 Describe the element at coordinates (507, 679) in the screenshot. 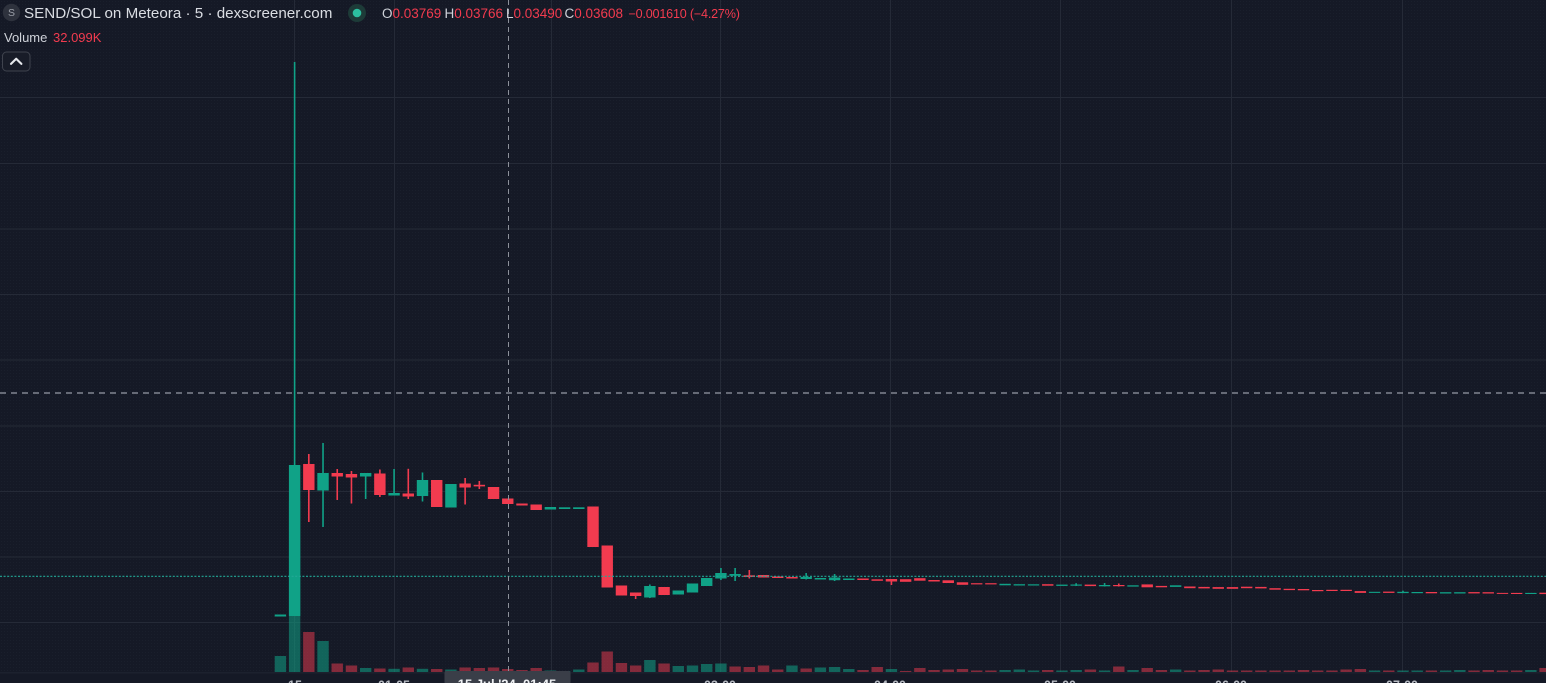

I see `svg-text: 15 Jul '24 01:45` at that location.